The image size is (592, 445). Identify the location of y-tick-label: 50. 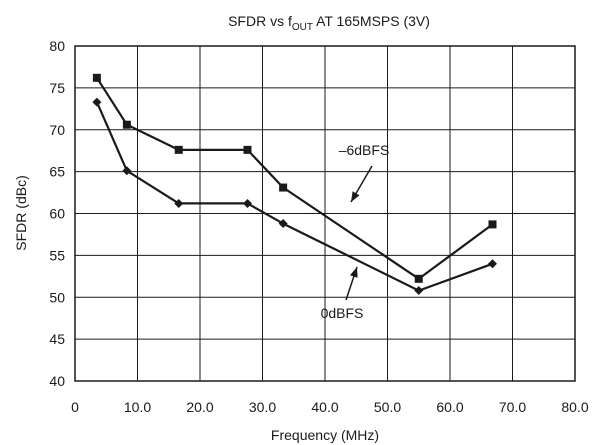
(57, 297).